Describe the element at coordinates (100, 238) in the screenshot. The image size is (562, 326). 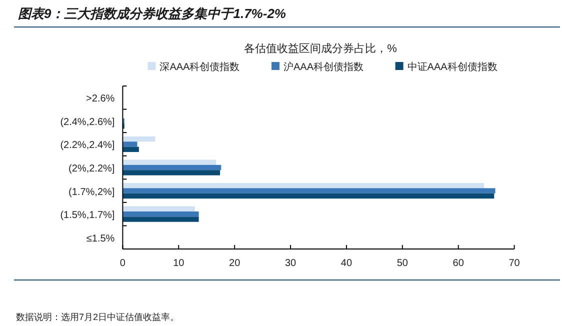
I see `y-tick-label: ≤1.5%` at that location.